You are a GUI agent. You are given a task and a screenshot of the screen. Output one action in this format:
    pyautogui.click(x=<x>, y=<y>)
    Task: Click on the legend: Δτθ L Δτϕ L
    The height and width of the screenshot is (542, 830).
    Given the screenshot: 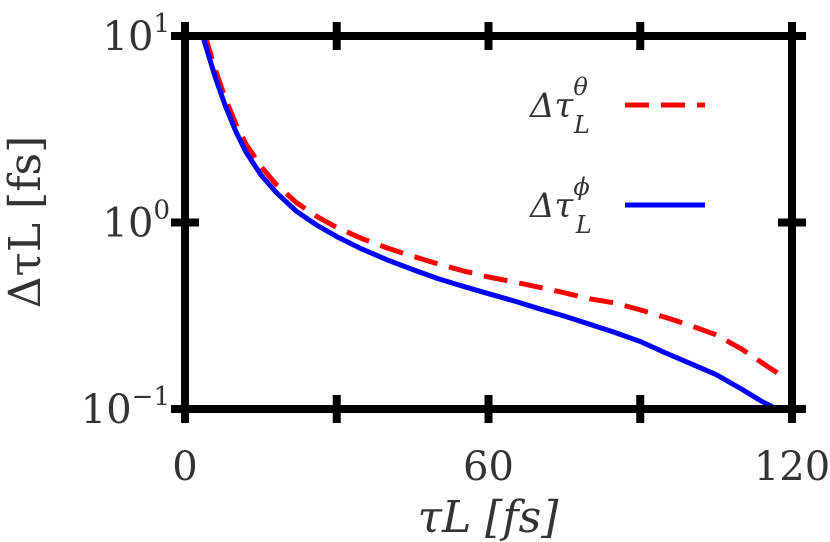 What is the action you would take?
    pyautogui.click(x=616, y=156)
    